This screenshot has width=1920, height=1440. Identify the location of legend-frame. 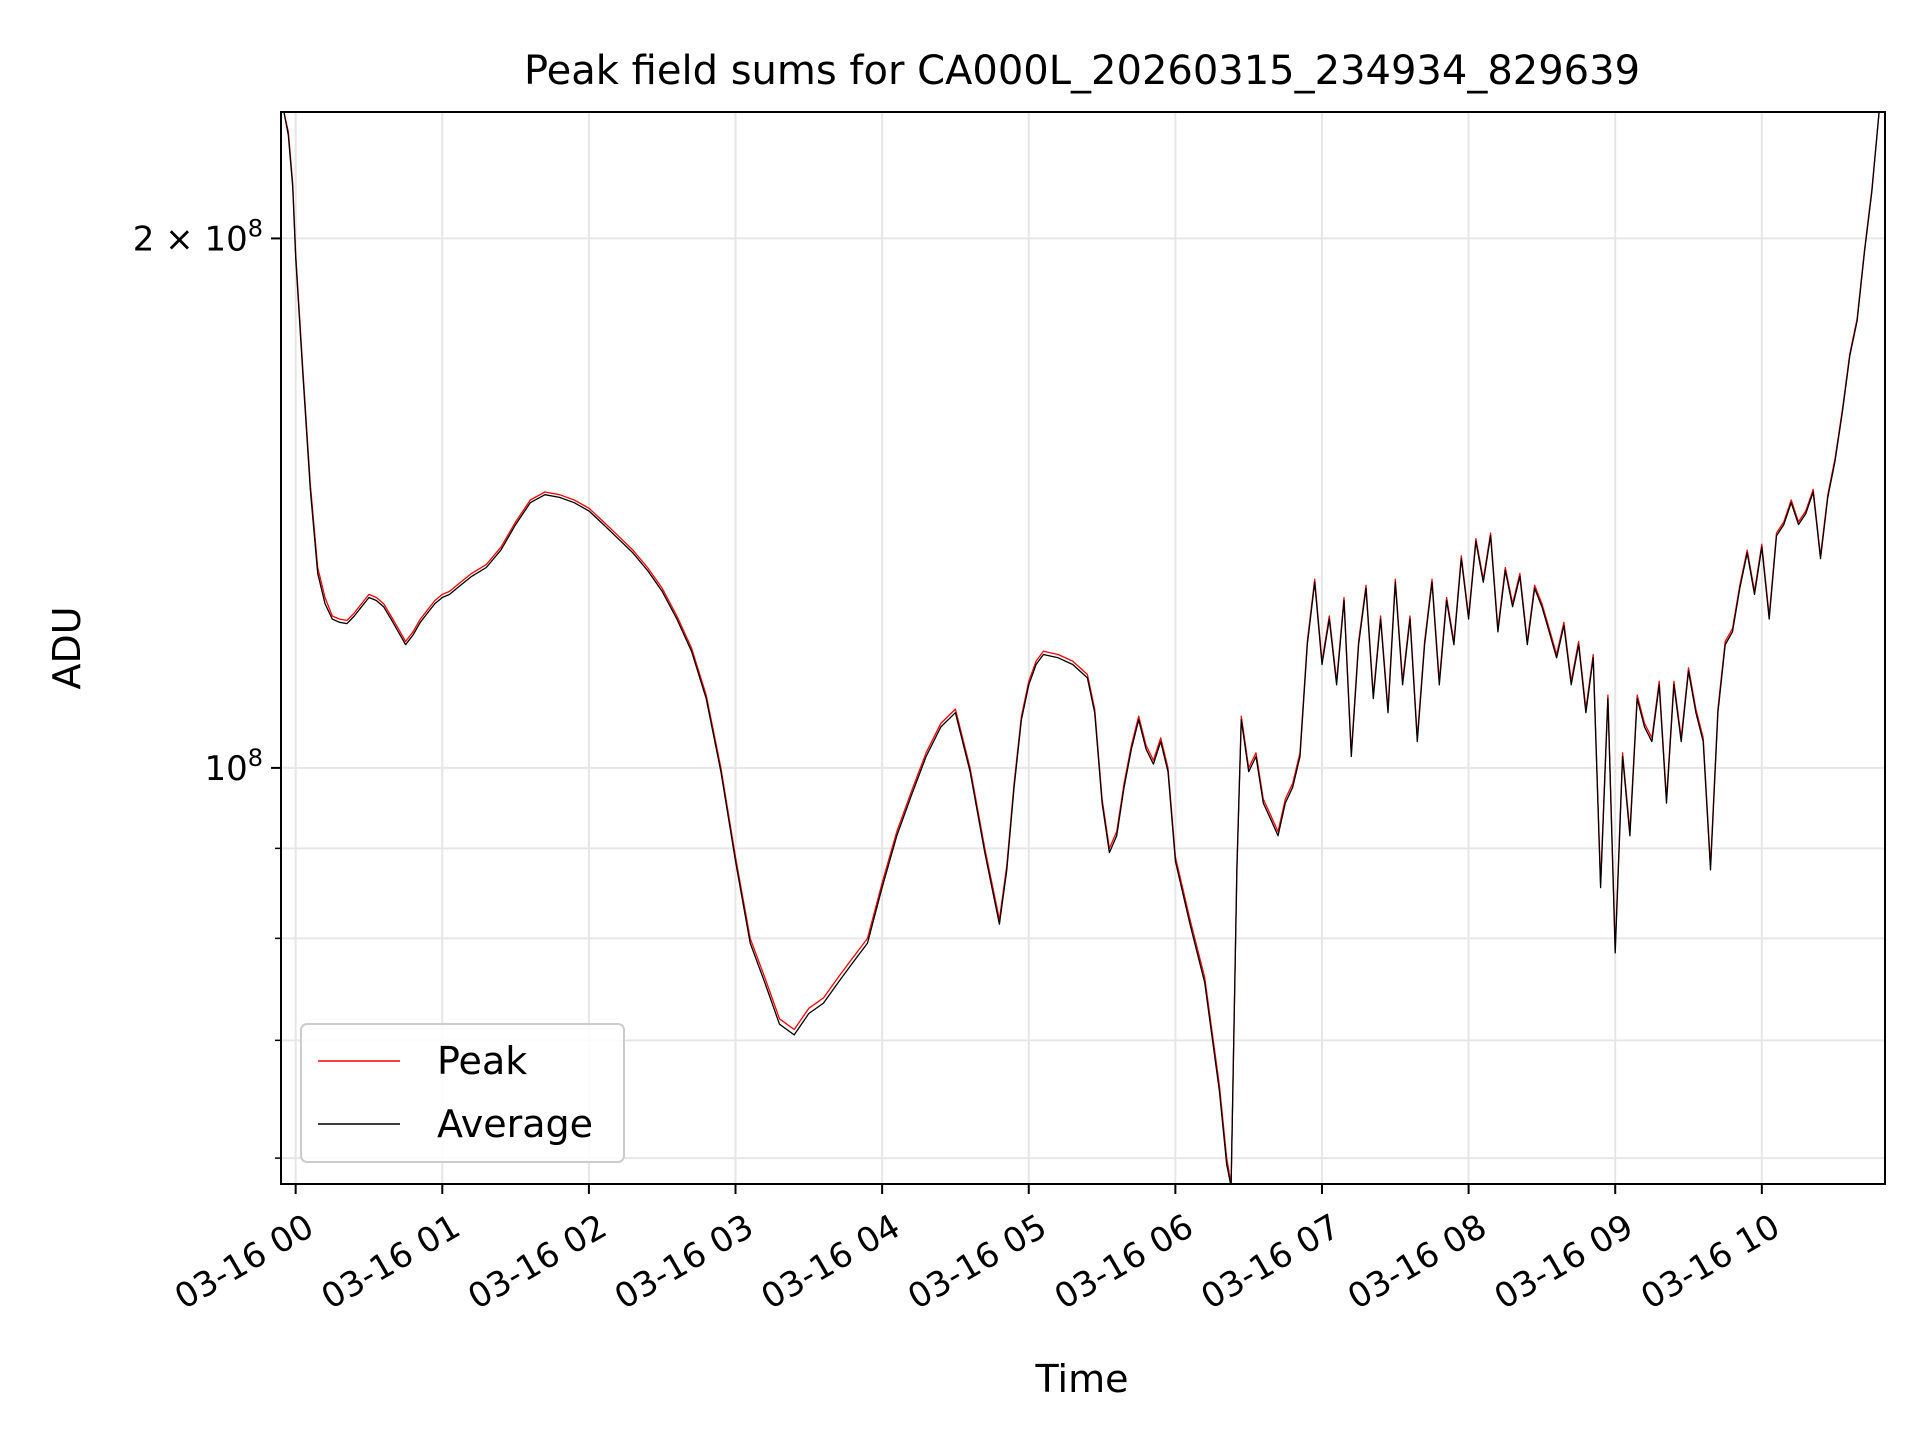
(462, 1093).